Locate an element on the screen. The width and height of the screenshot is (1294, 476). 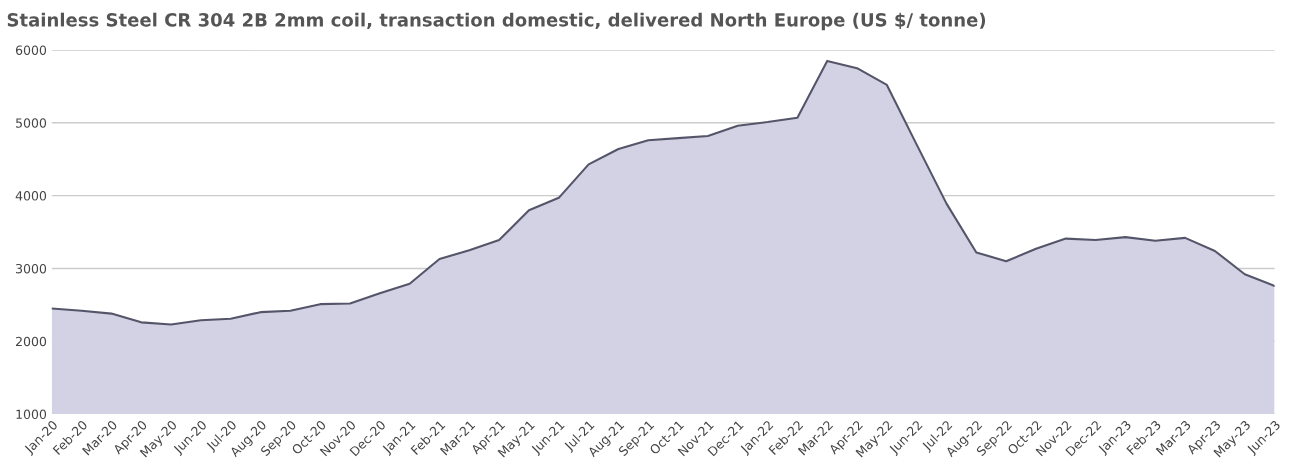
y-tick-label: 5000 is located at coordinates (31, 123).